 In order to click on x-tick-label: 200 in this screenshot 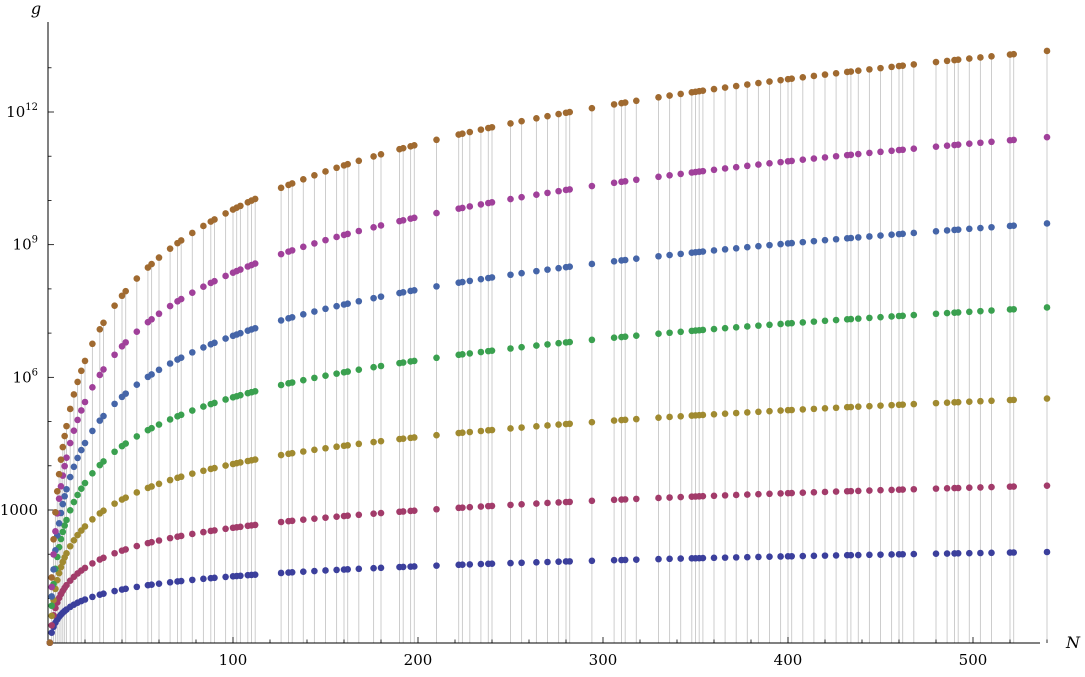, I will do `click(418, 660)`.